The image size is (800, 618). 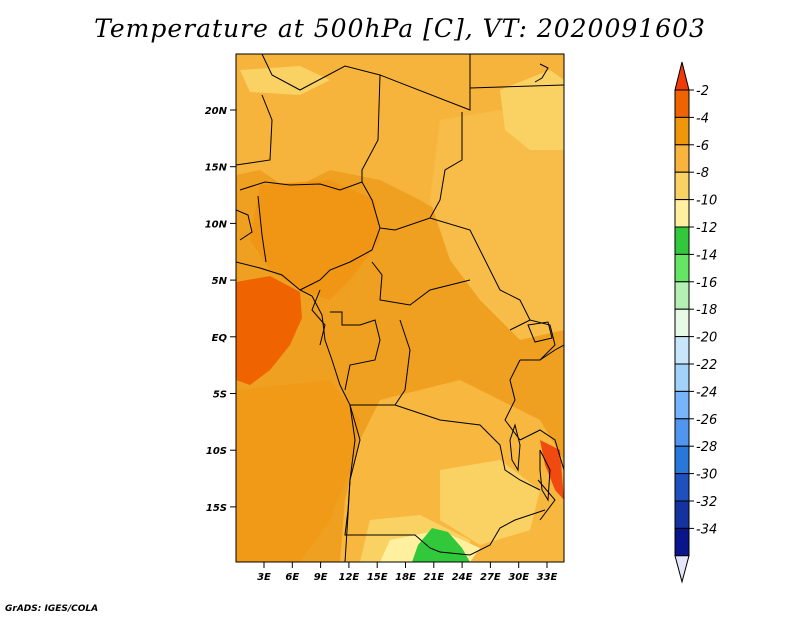 I want to click on coastline-red-sea, so click(x=541, y=73).